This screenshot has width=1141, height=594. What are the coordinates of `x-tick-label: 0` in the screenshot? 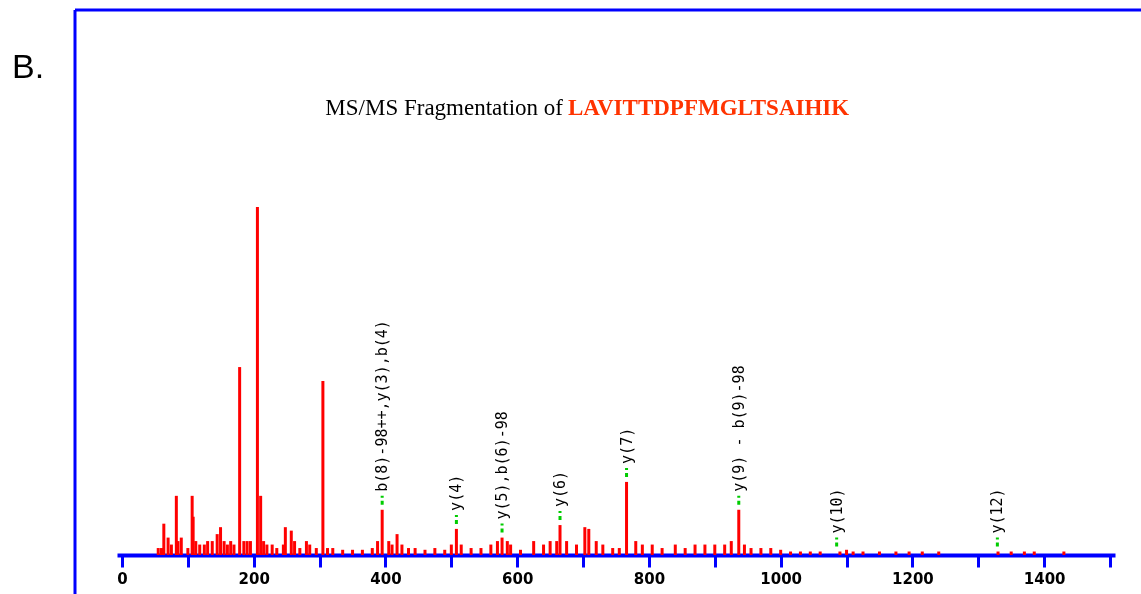 It's located at (122, 578).